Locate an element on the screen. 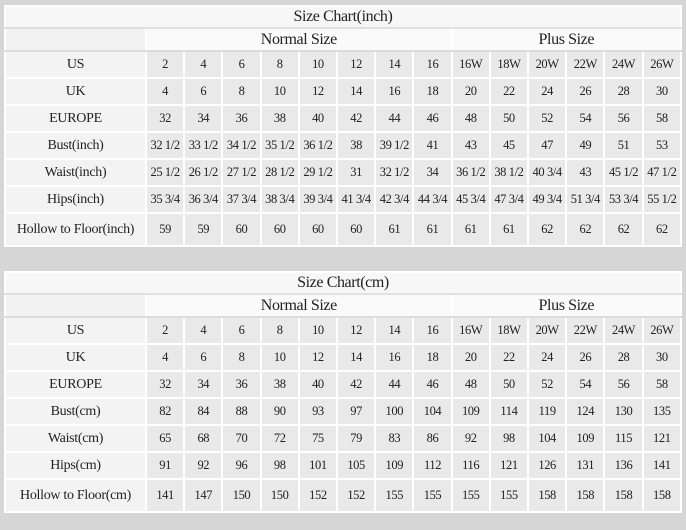 The width and height of the screenshot is (686, 530). size-cell: 27 1/2 is located at coordinates (241, 172).